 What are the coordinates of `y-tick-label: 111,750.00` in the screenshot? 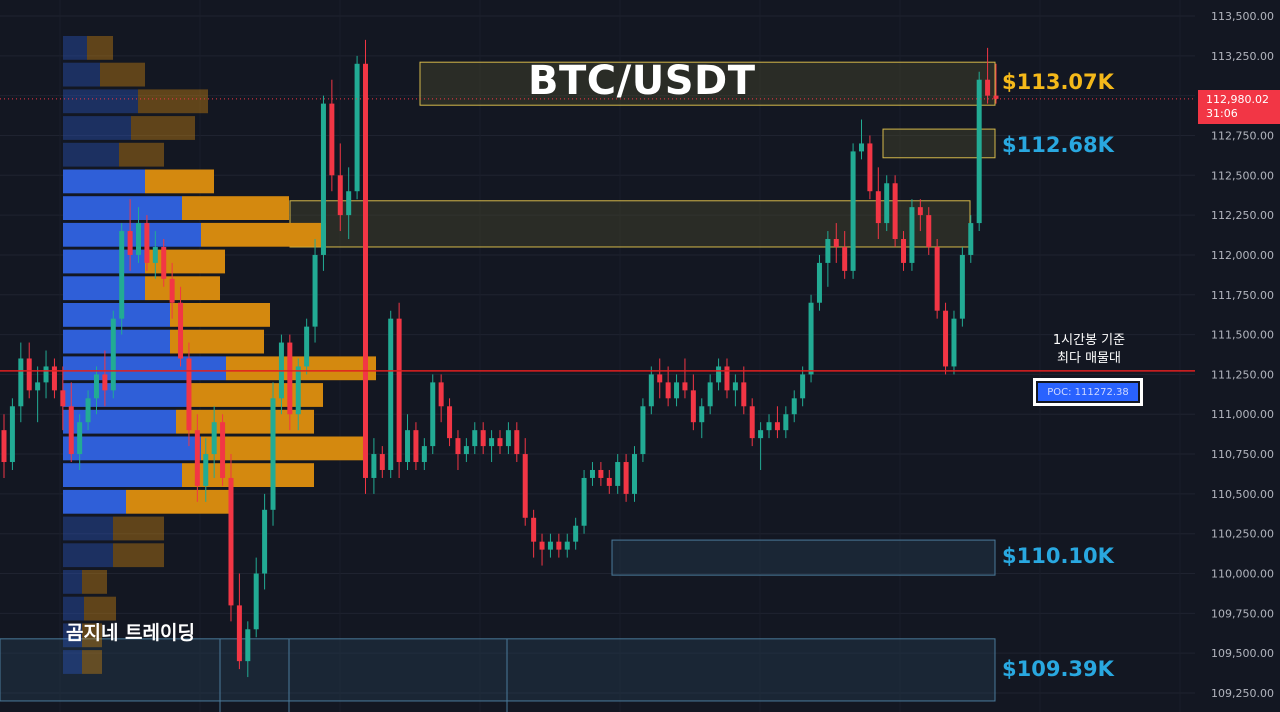 It's located at (1242, 295).